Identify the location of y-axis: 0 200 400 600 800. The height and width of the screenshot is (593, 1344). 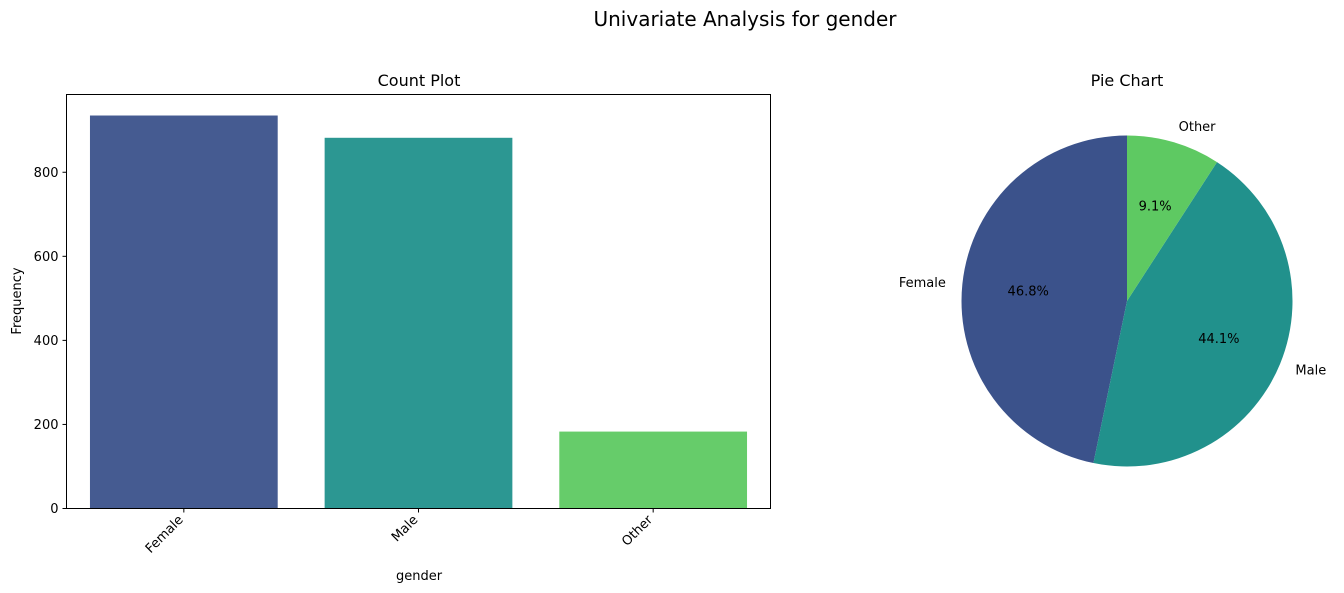
(50, 341).